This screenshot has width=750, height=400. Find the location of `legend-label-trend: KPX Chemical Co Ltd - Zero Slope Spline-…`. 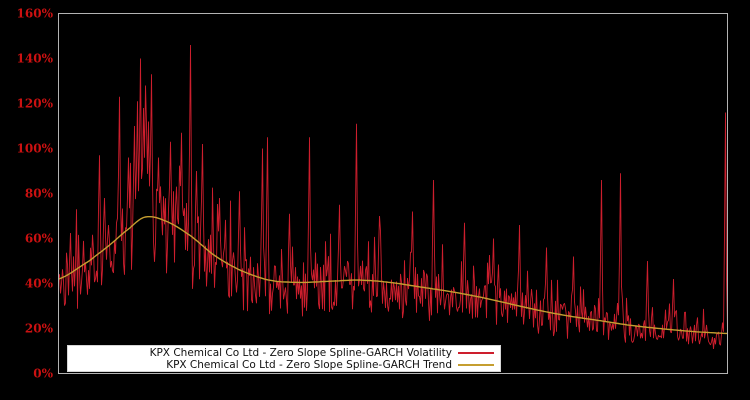

legend-label-trend: KPX Chemical Co Ltd - Zero Slope Spline-… is located at coordinates (309, 364).